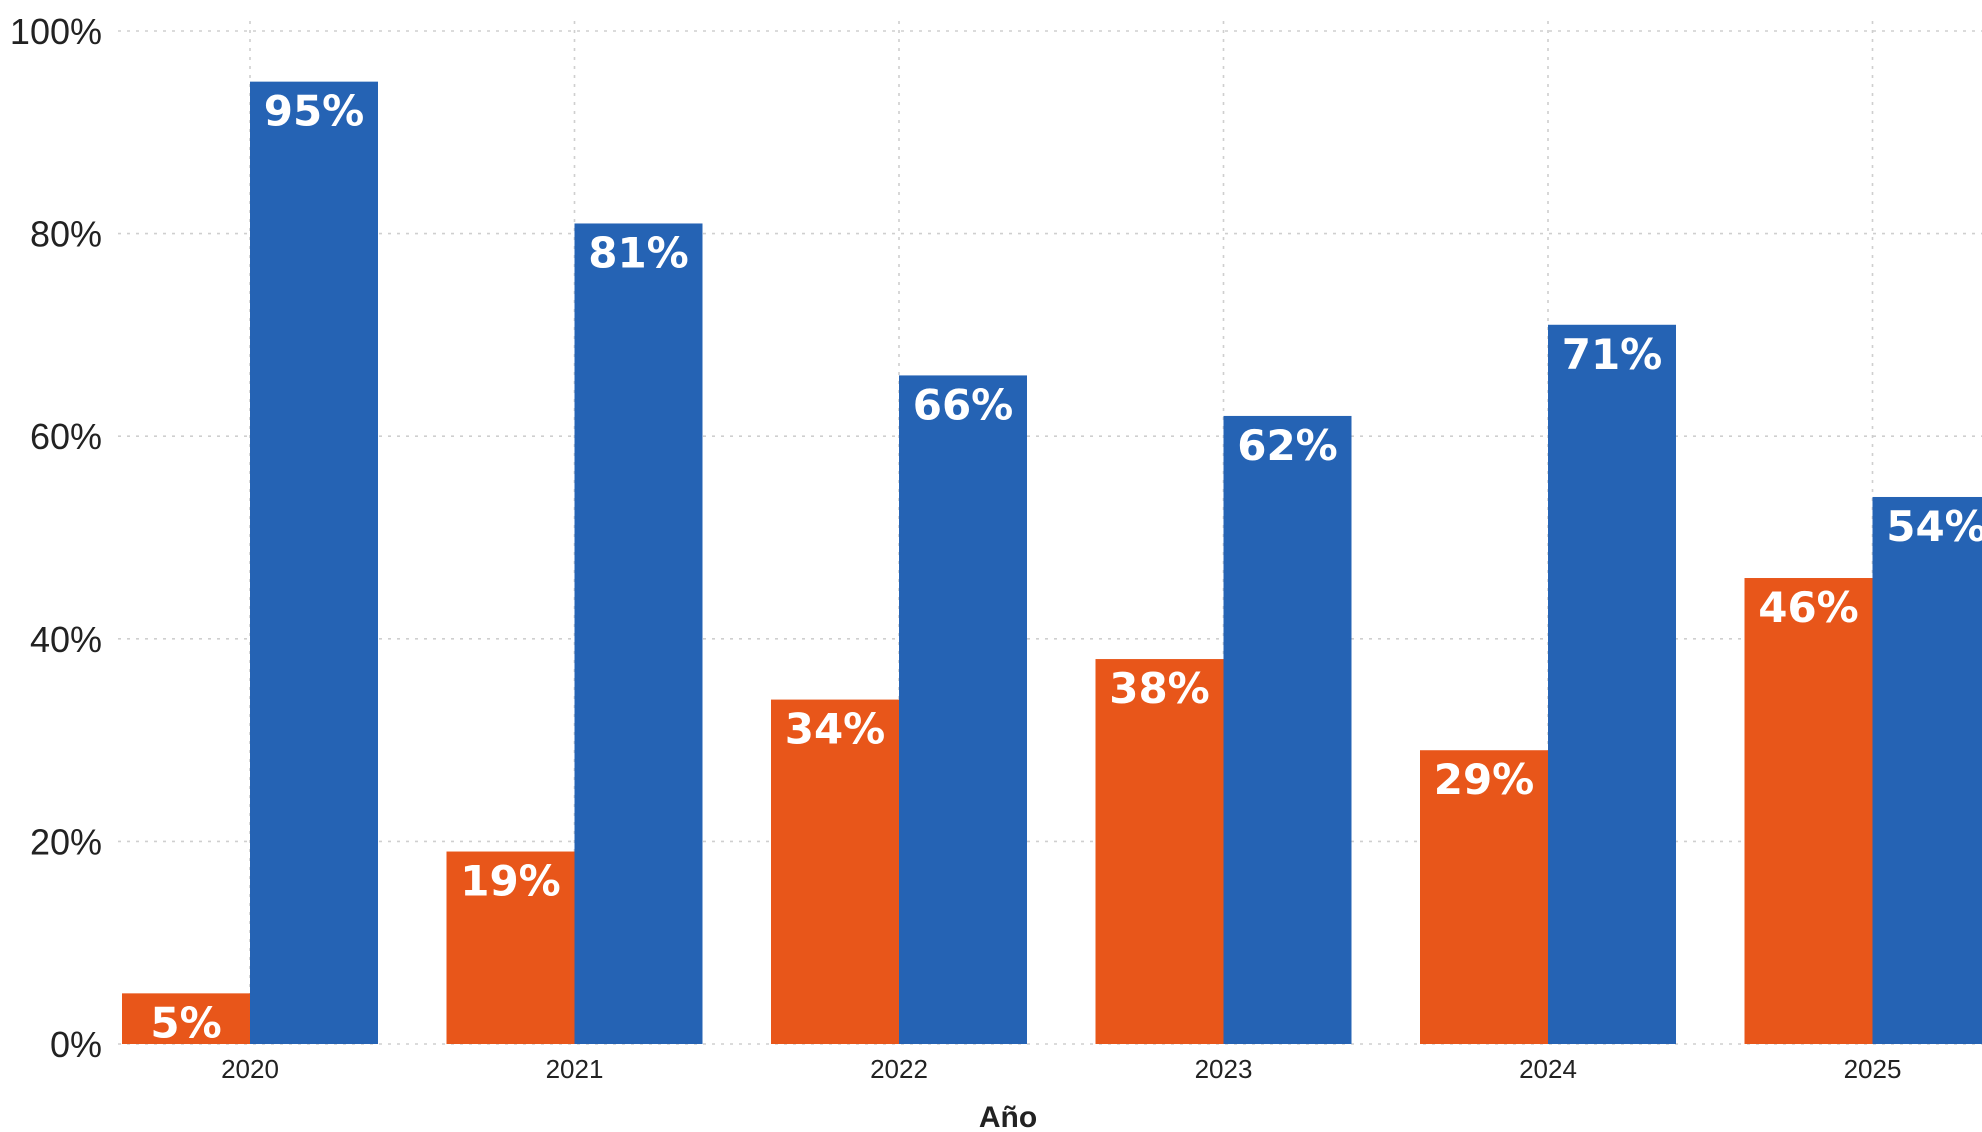 This screenshot has width=1982, height=1132. I want to click on bar-series-1-2025, so click(1808, 811).